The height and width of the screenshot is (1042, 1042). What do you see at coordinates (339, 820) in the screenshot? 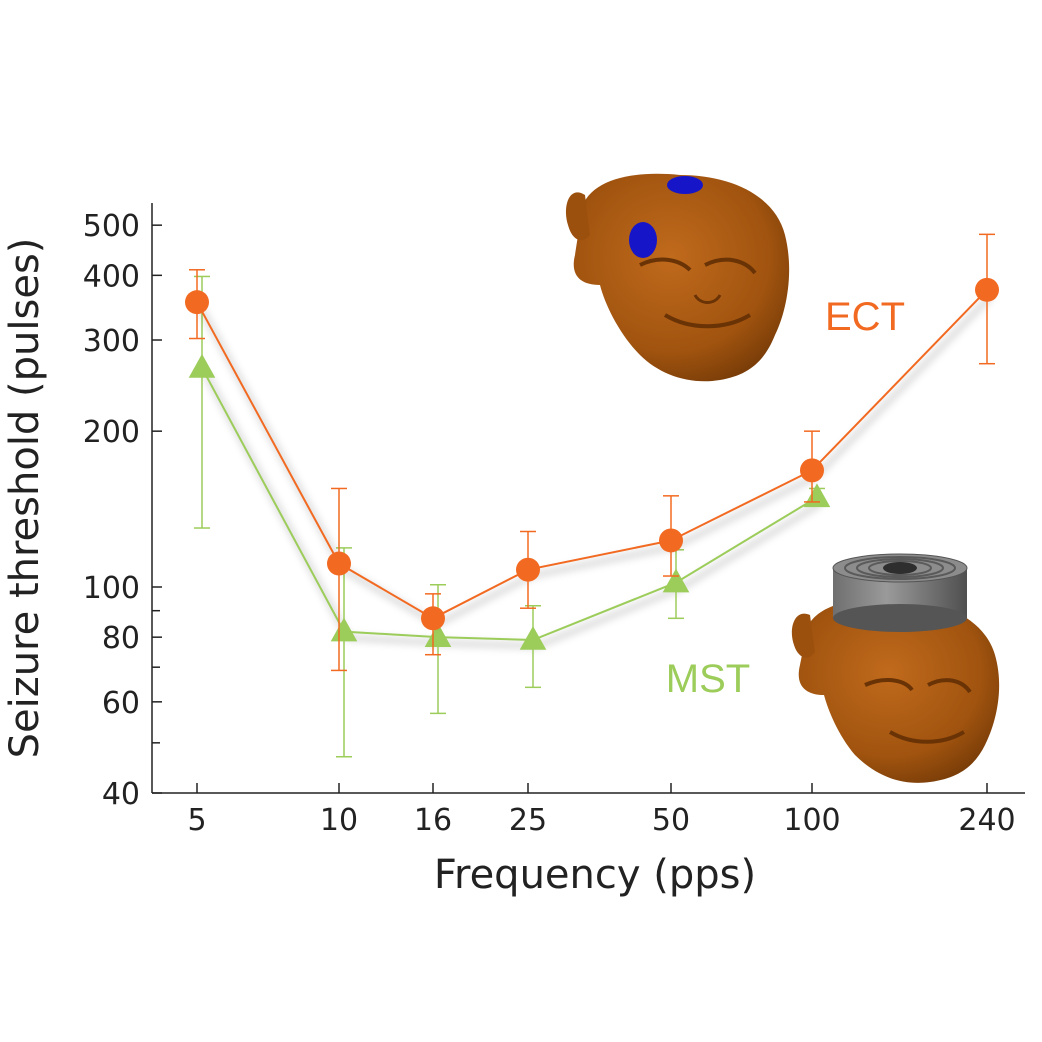
I see `x-tick-label: 10` at bounding box center [339, 820].